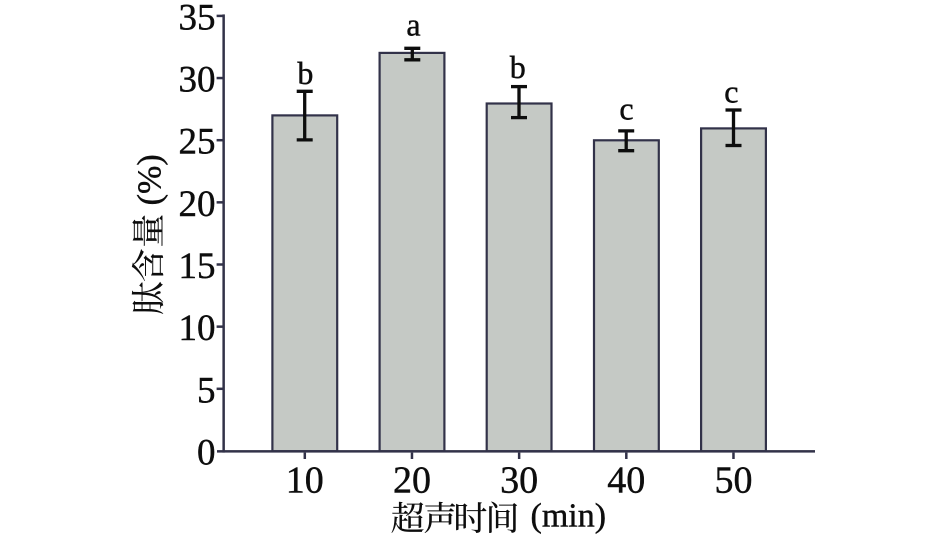  What do you see at coordinates (197, 266) in the screenshot?
I see `svg-text: 15` at bounding box center [197, 266].